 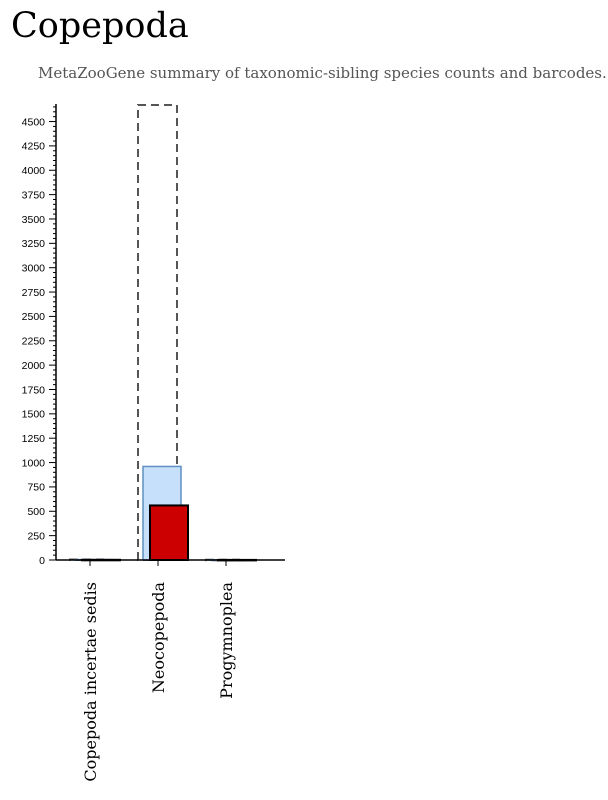 I want to click on y-tick-label-13: 3250, so click(x=34, y=244).